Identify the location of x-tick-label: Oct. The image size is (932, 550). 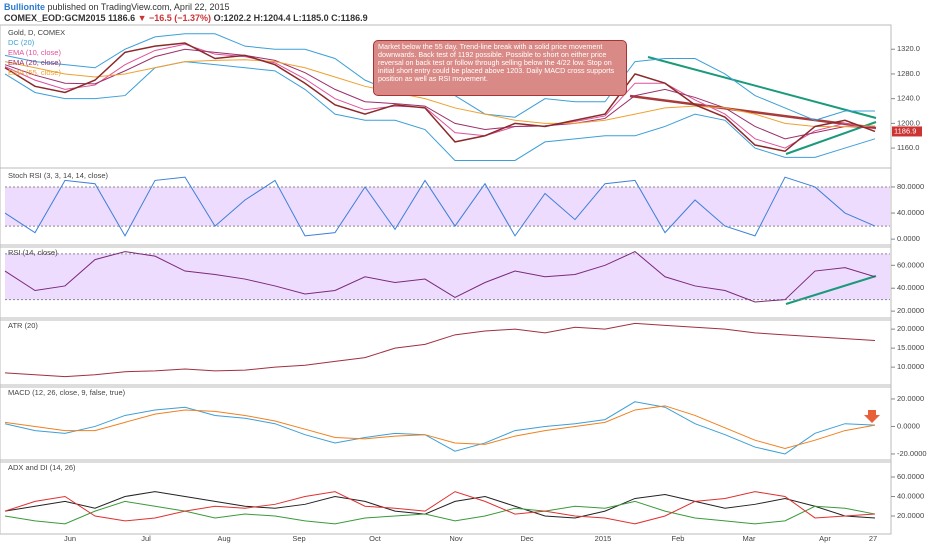
(375, 538).